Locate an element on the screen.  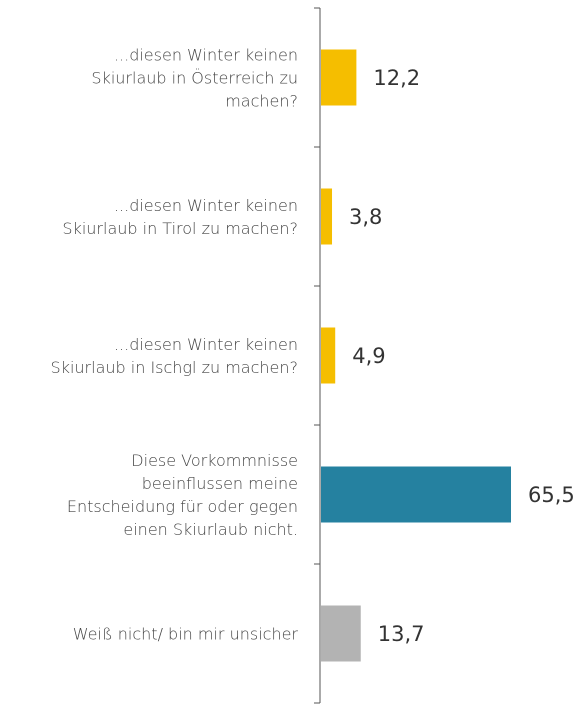
value-label: 13,7 is located at coordinates (401, 633).